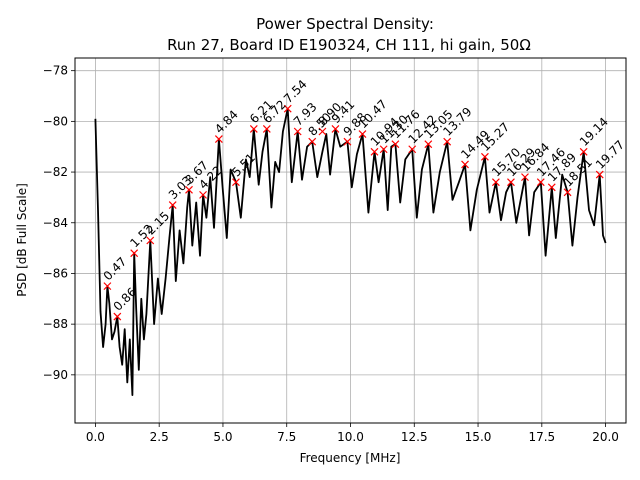  I want to click on x-tick-label: 0.0, so click(95, 437).